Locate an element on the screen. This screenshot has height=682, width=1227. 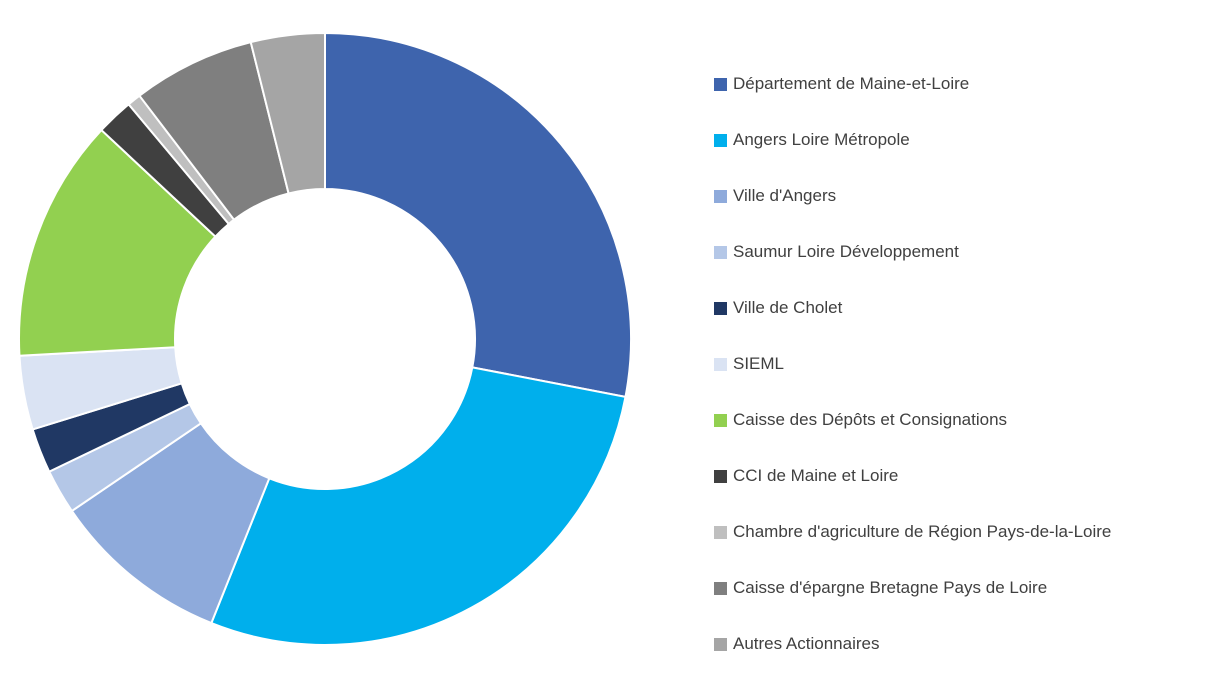
legend-item: Caisse des Dépôts et Consignations is located at coordinates (912, 420).